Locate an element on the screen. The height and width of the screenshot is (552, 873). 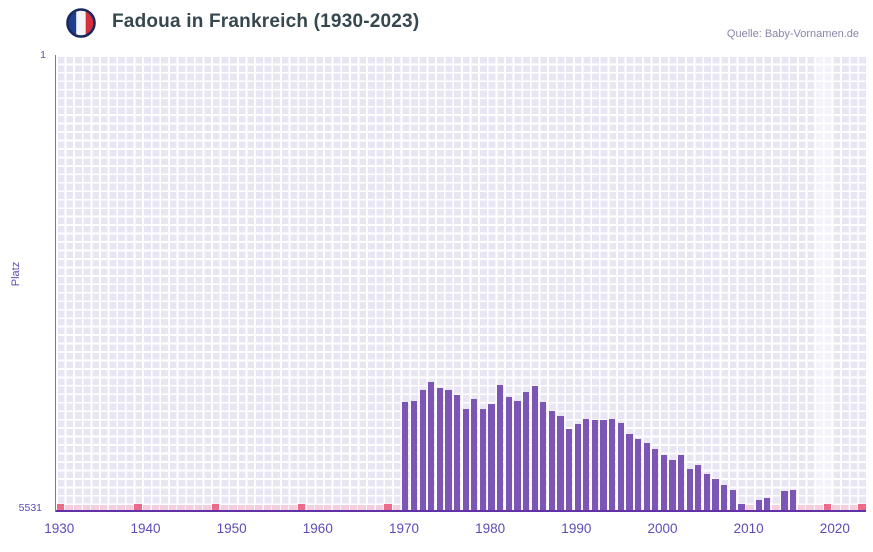
x-tick-label: 2000 is located at coordinates (662, 528).